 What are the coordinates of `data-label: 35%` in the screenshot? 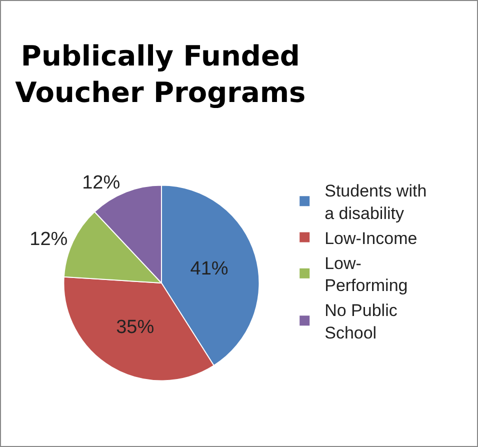 It's located at (135, 327).